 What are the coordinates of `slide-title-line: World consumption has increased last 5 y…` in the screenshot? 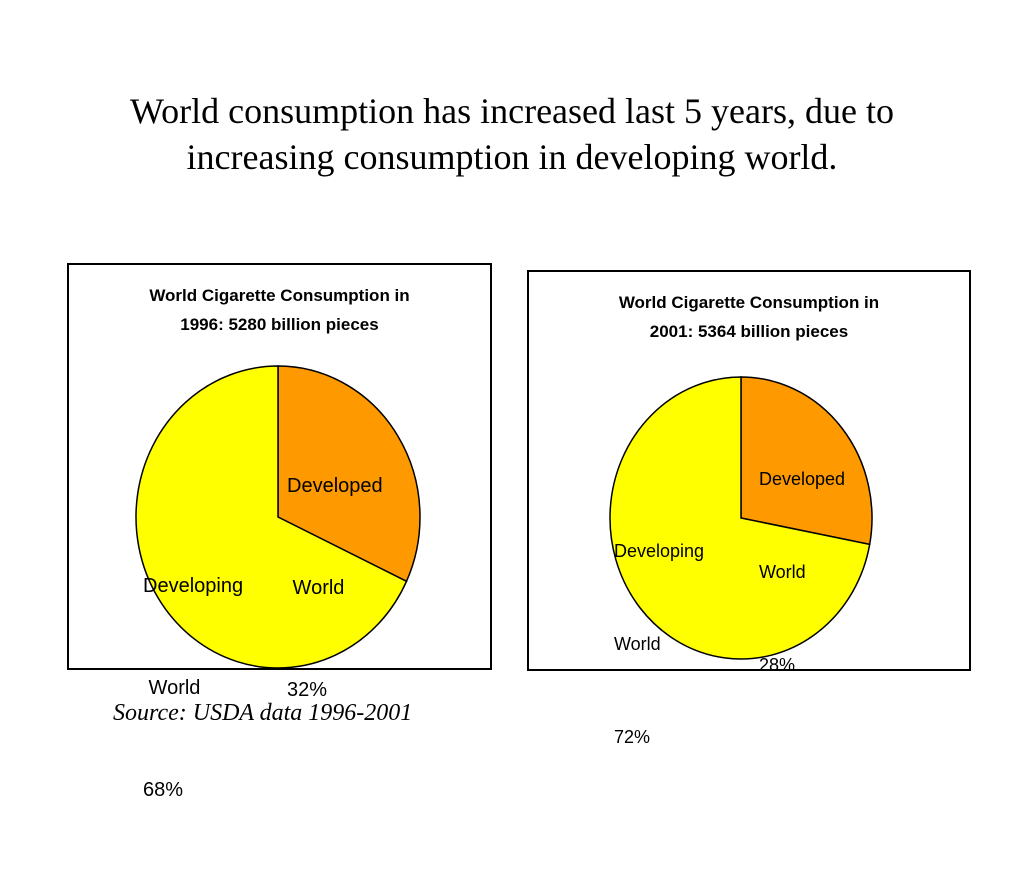 It's located at (512, 111).